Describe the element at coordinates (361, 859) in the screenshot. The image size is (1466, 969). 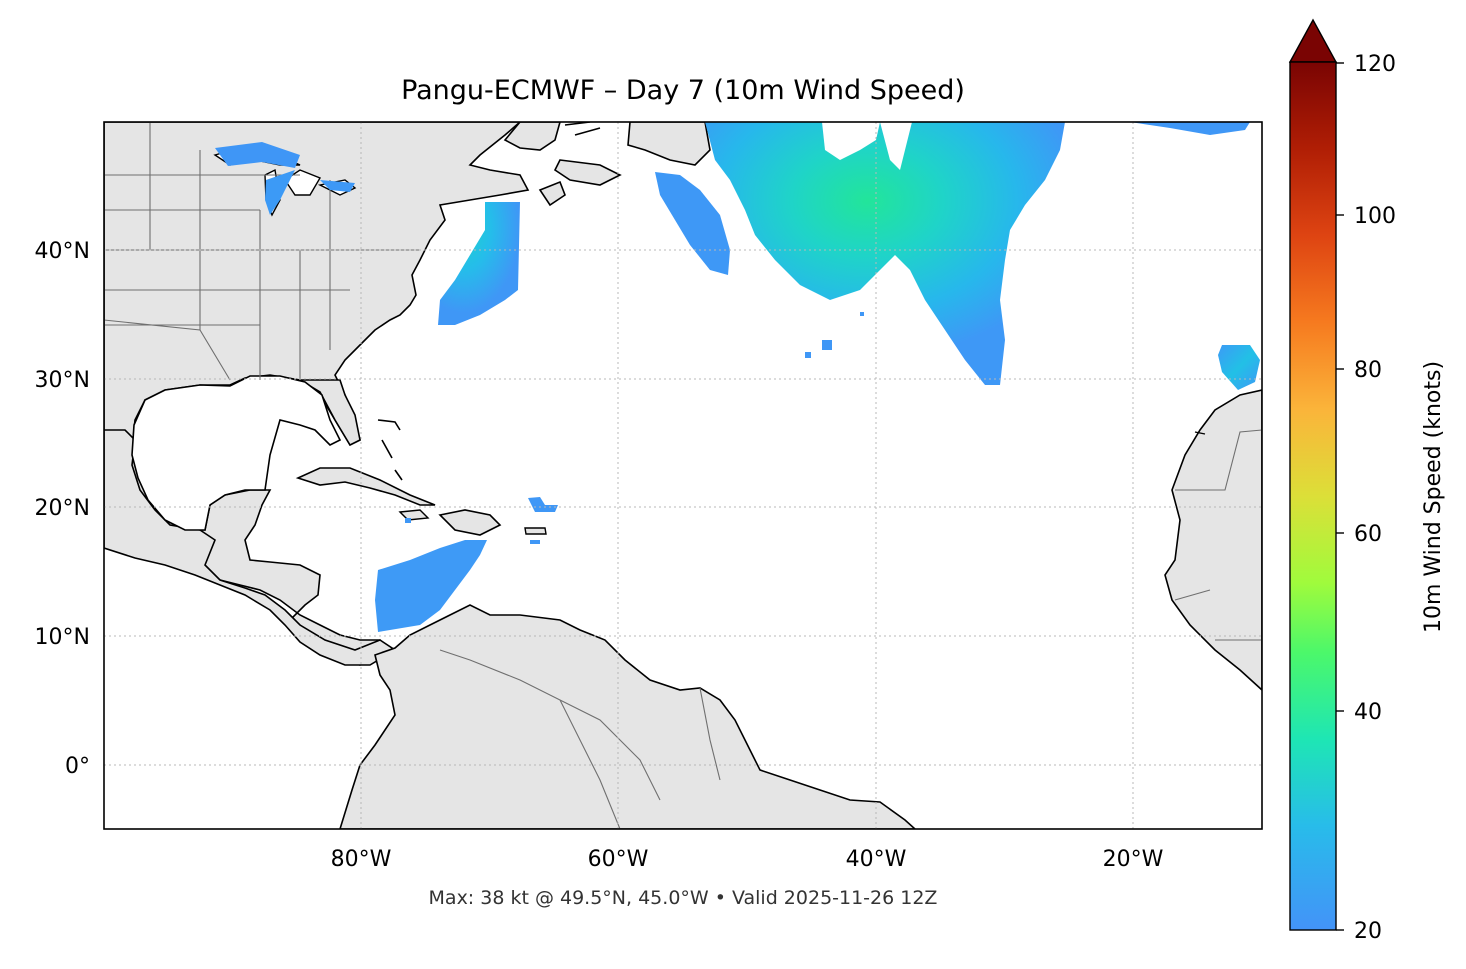
I see `x-tick-label: 80°W` at that location.